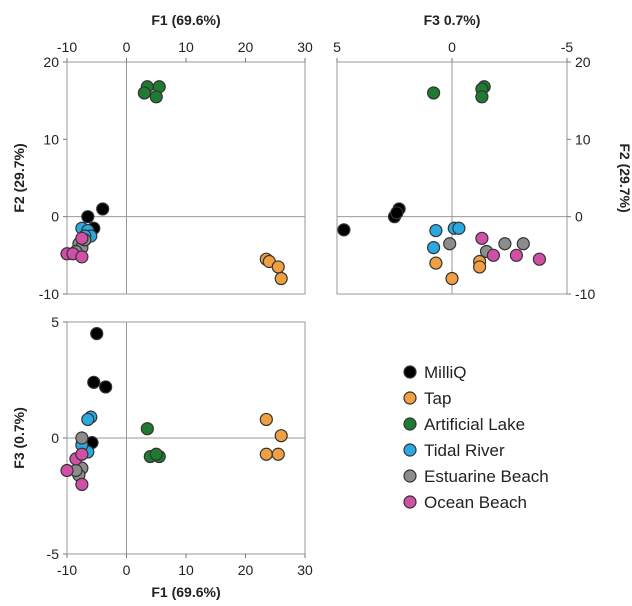 The image size is (632, 606). What do you see at coordinates (410, 502) in the screenshot?
I see `legend-marker-ocean-beach` at bounding box center [410, 502].